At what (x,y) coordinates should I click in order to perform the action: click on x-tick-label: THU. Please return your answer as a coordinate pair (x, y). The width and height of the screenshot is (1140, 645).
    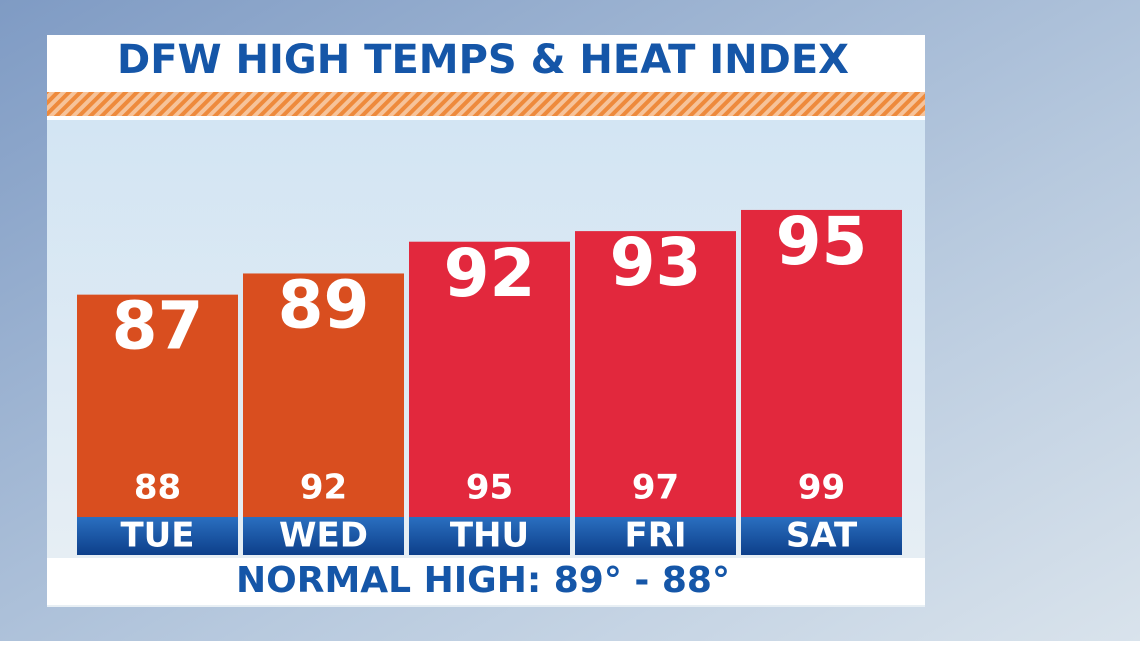
    Looking at the image, I should click on (489, 536).